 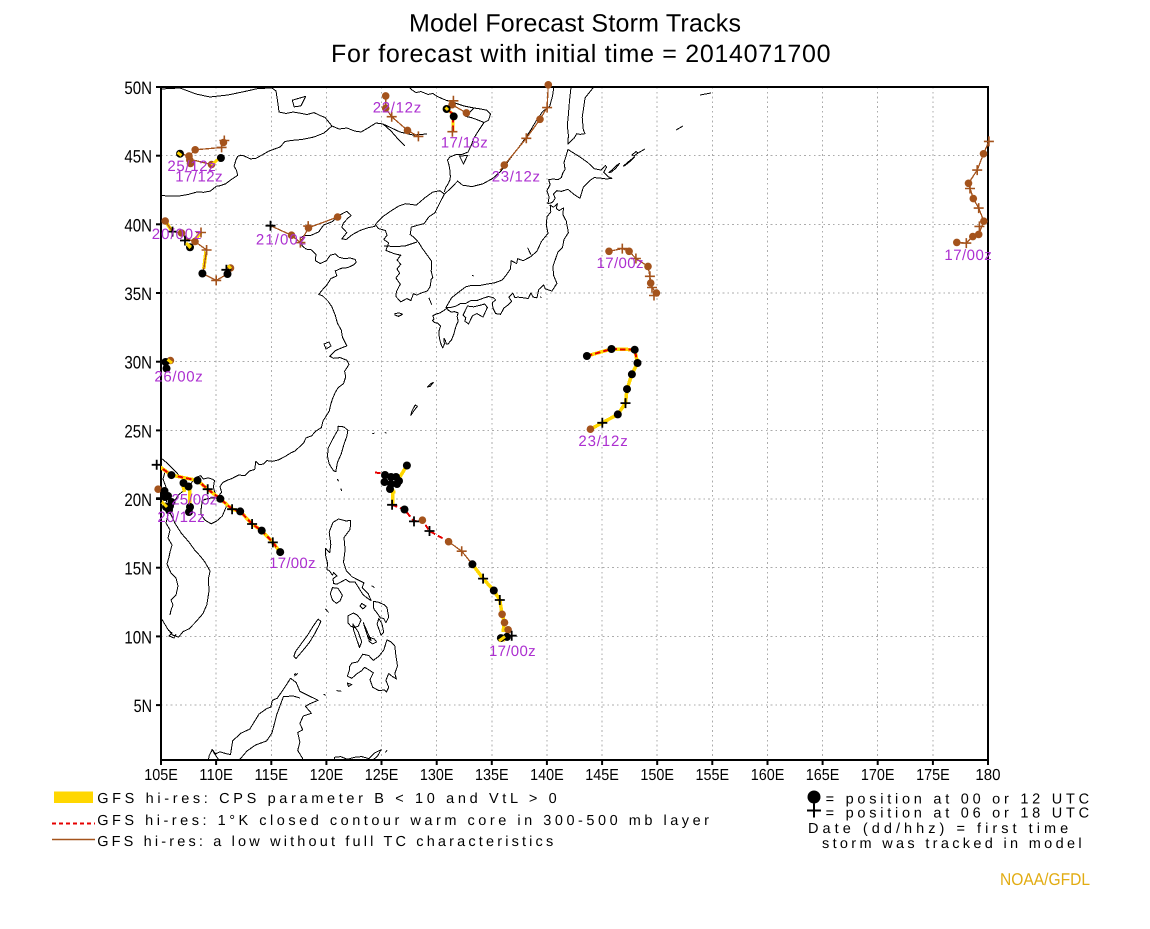 What do you see at coordinates (138, 157) in the screenshot?
I see `svg-text: 45N` at bounding box center [138, 157].